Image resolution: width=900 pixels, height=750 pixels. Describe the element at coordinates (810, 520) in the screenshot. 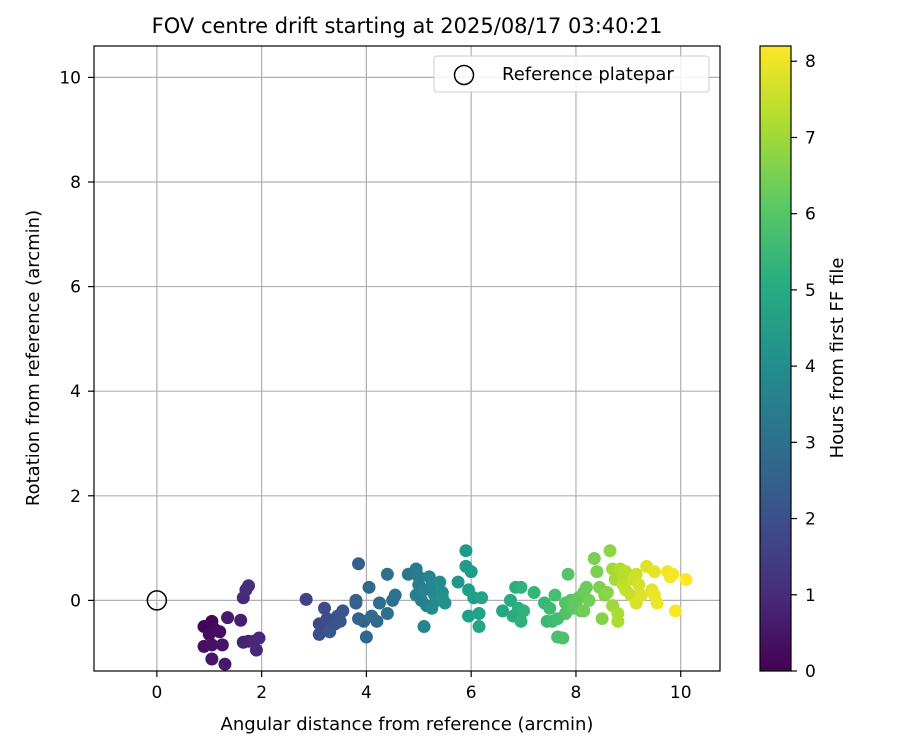

I see `colorbar-tick-label: 2` at that location.